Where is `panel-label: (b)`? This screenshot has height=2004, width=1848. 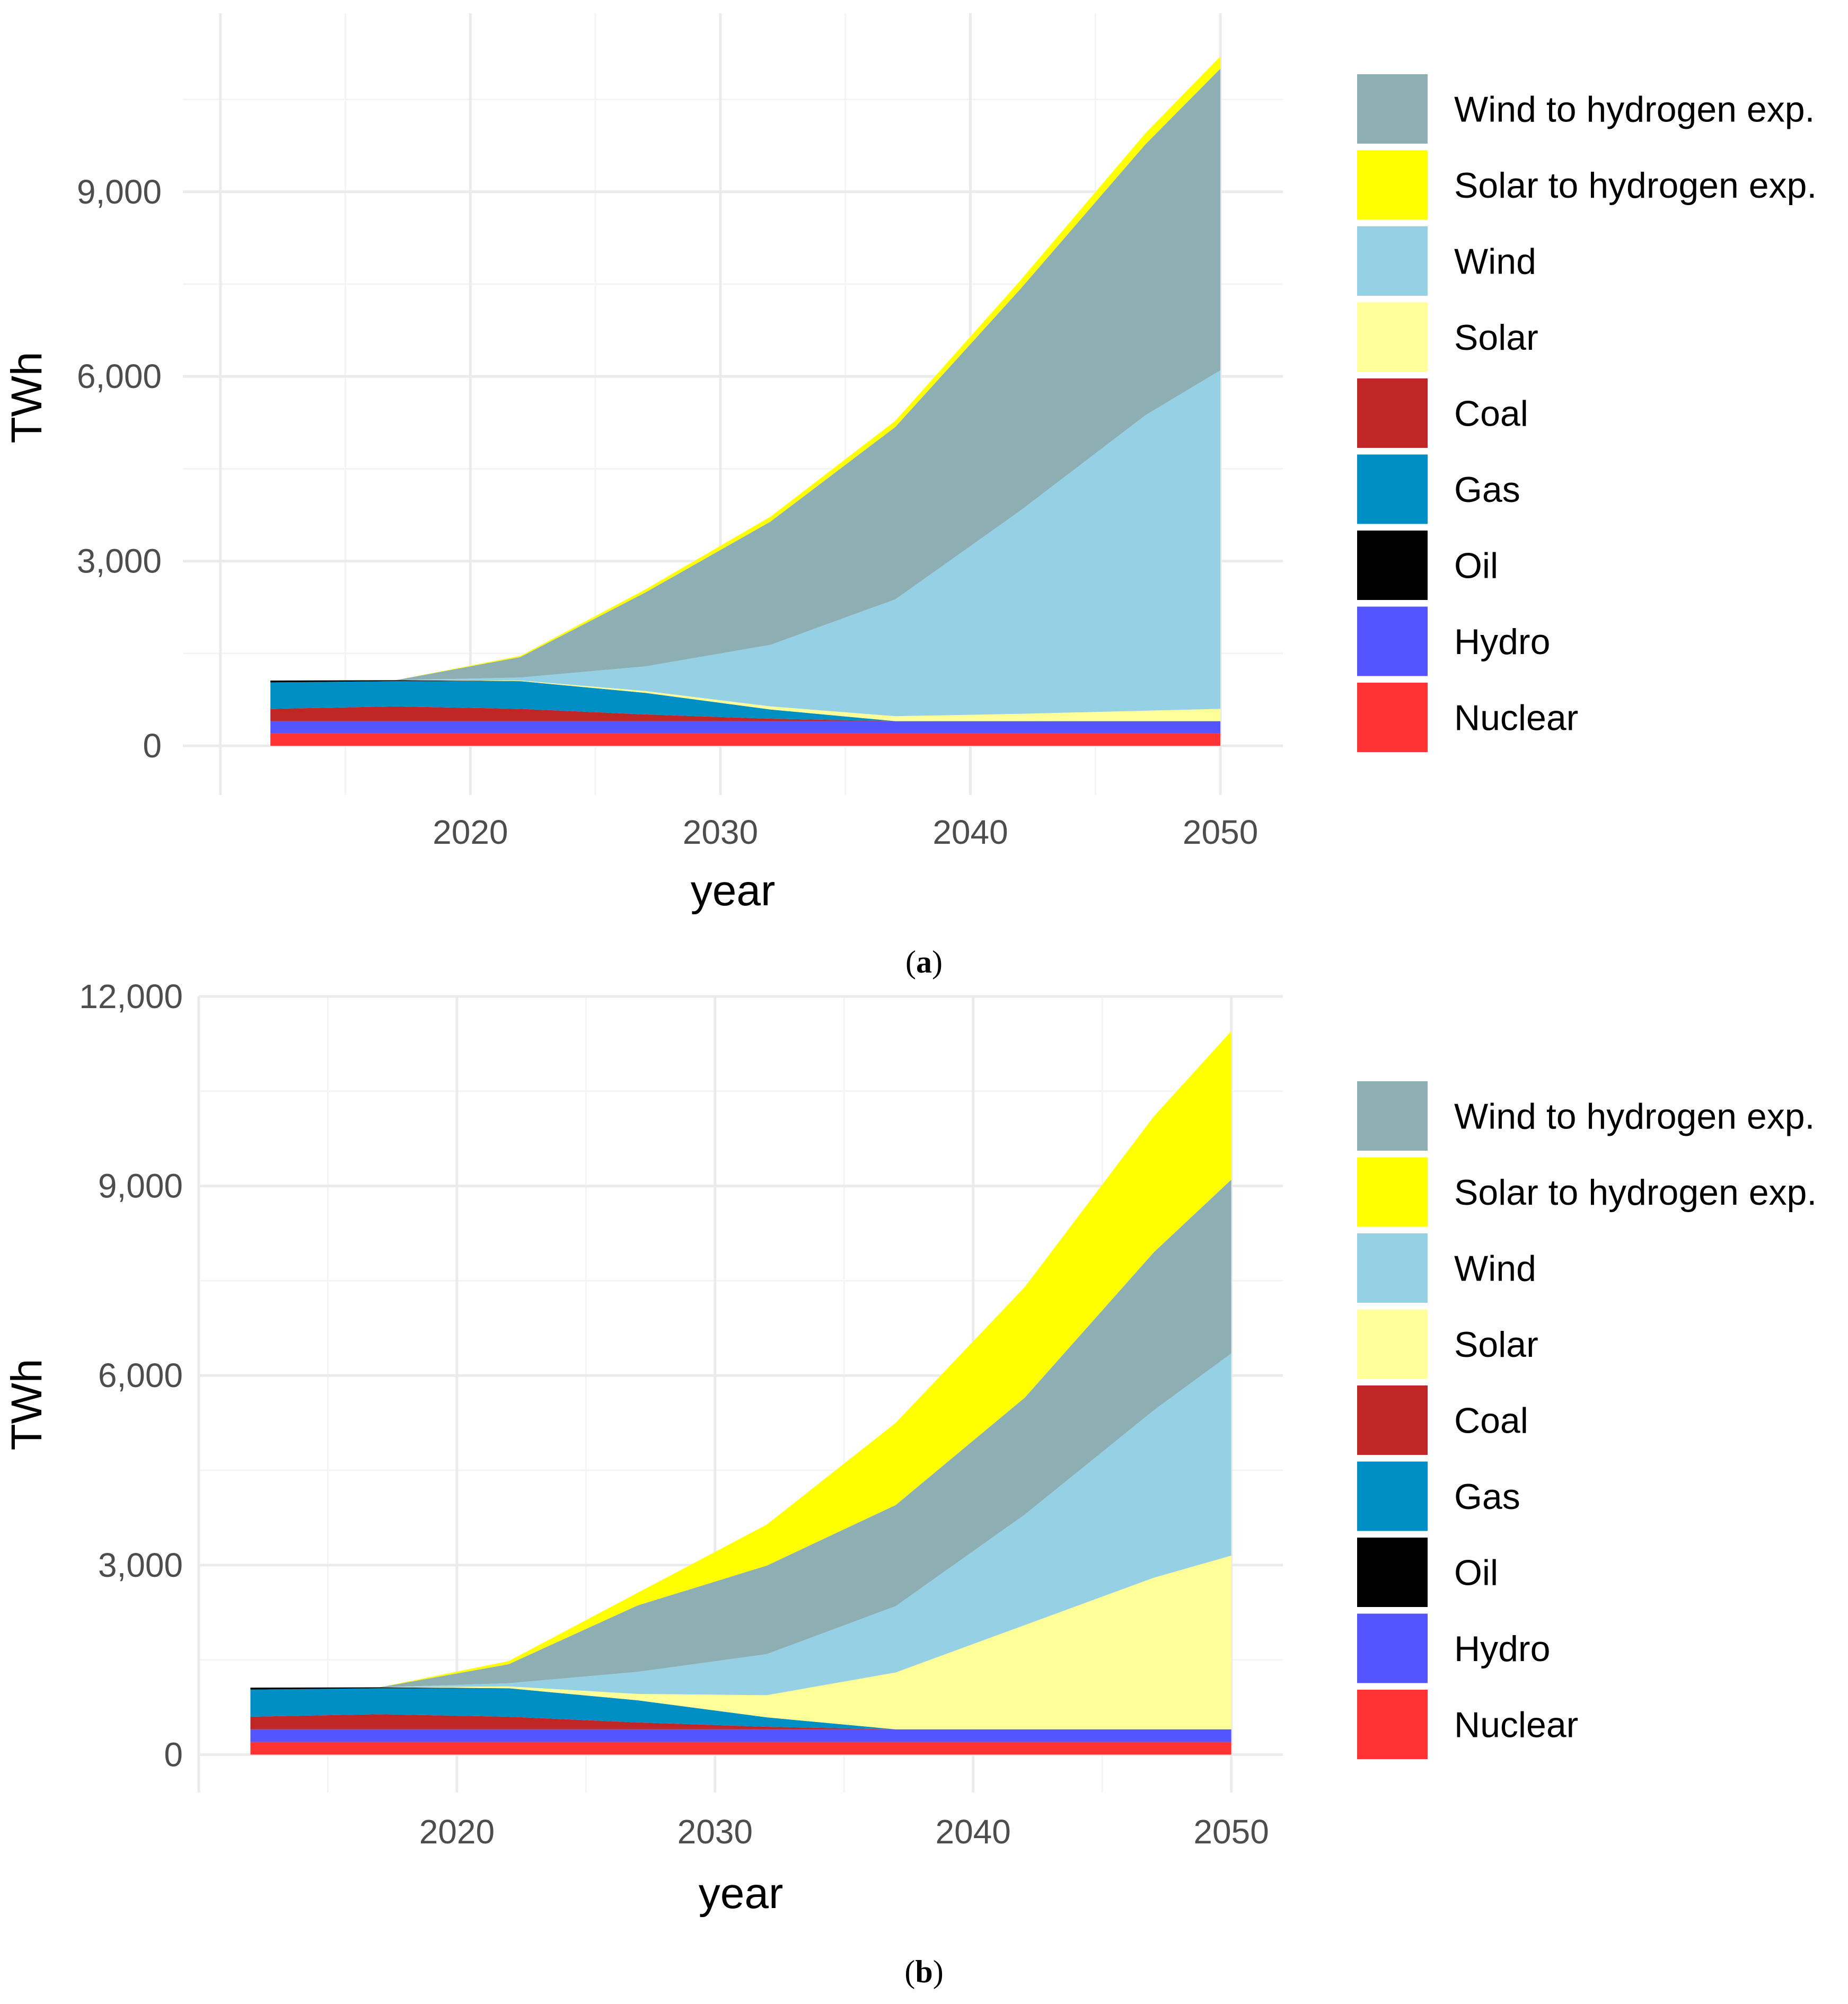 panel-label: (b) is located at coordinates (924, 1971).